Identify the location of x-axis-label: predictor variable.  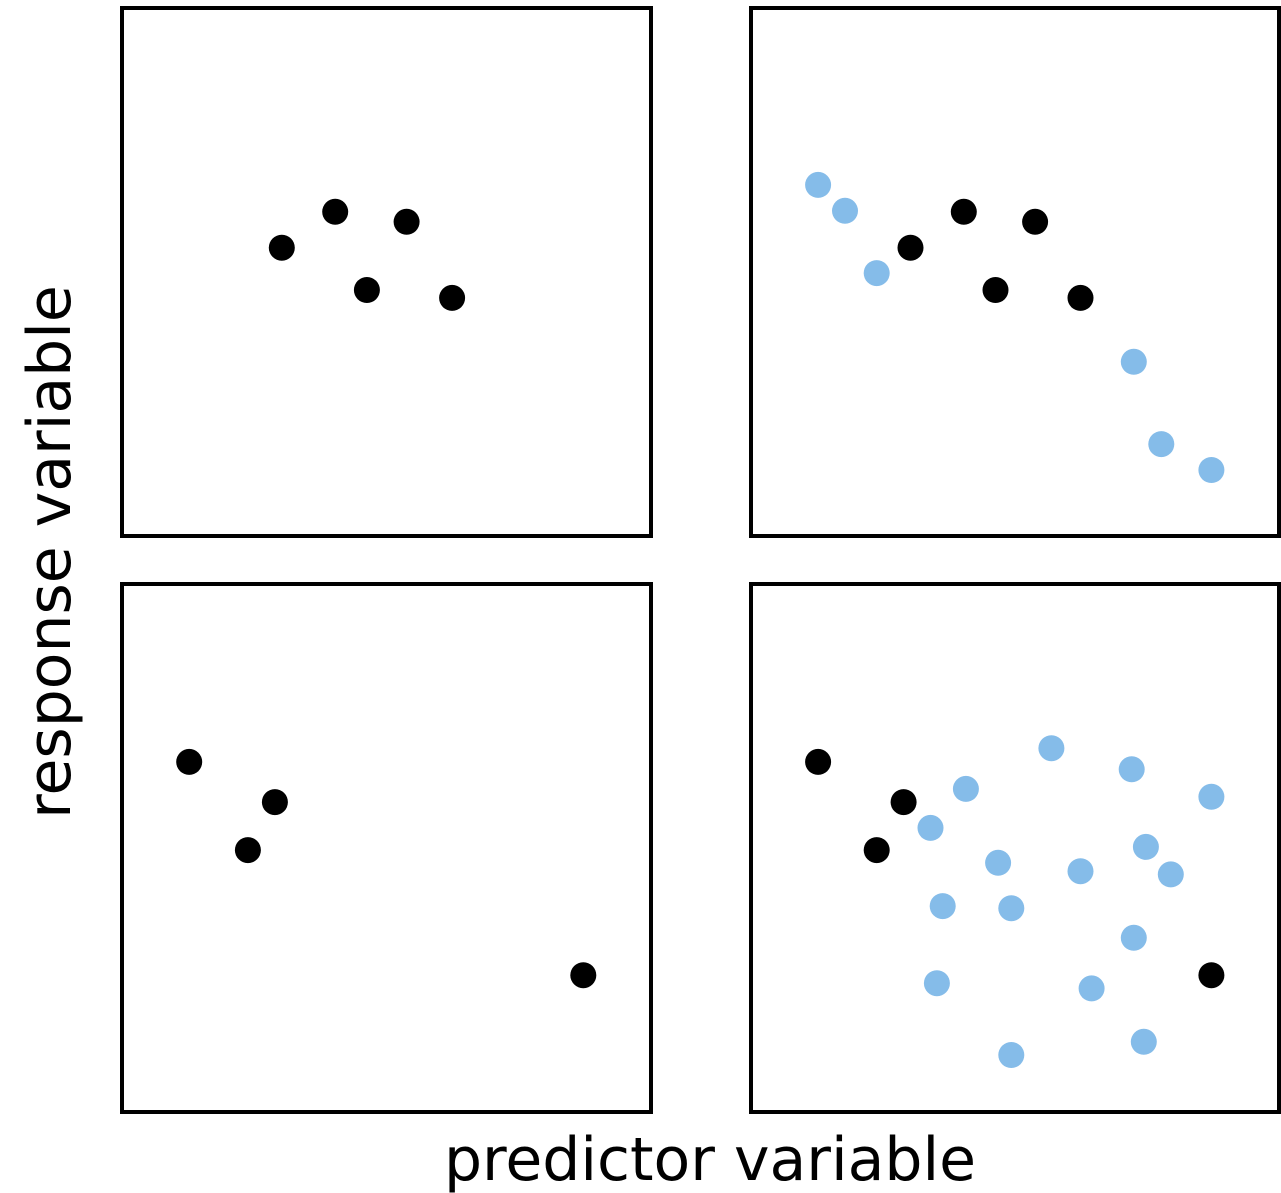
(710, 1159).